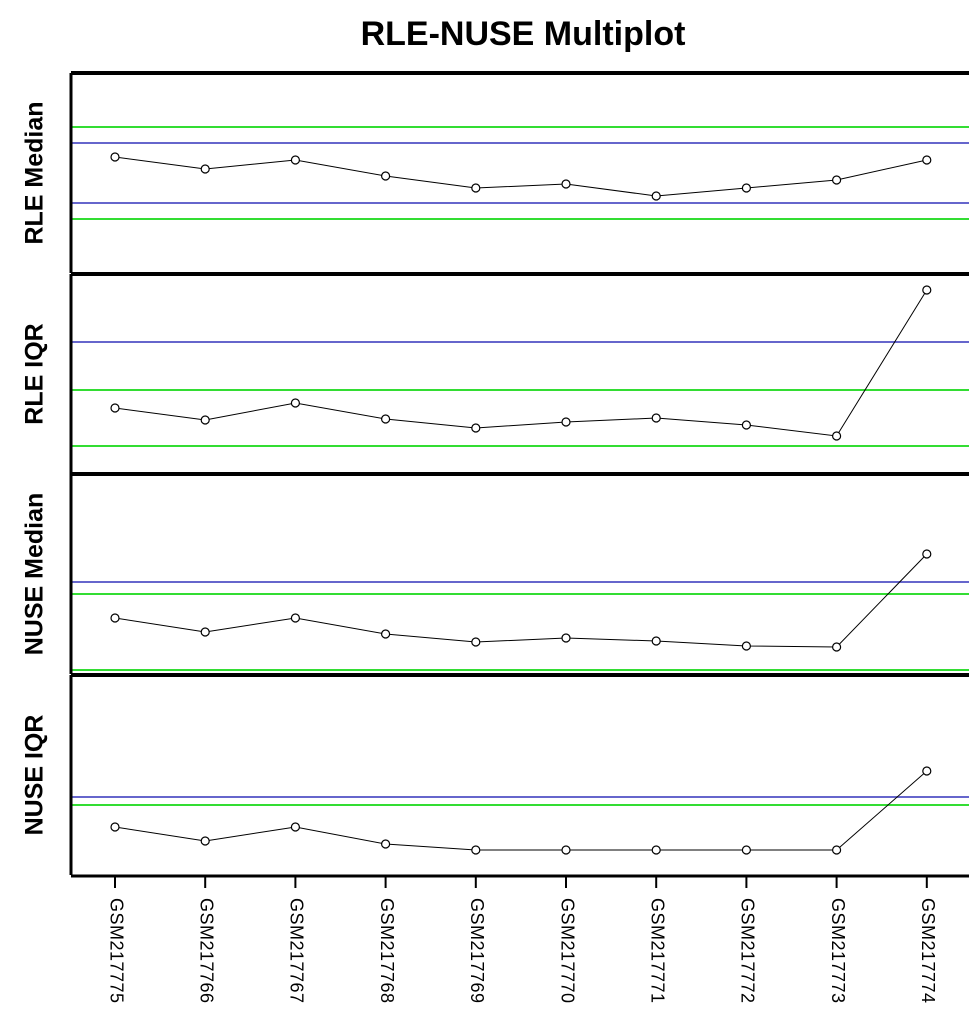 Image resolution: width=969 pixels, height=1034 pixels. What do you see at coordinates (386, 634) in the screenshot?
I see `panel-3-point-GSM217768` at bounding box center [386, 634].